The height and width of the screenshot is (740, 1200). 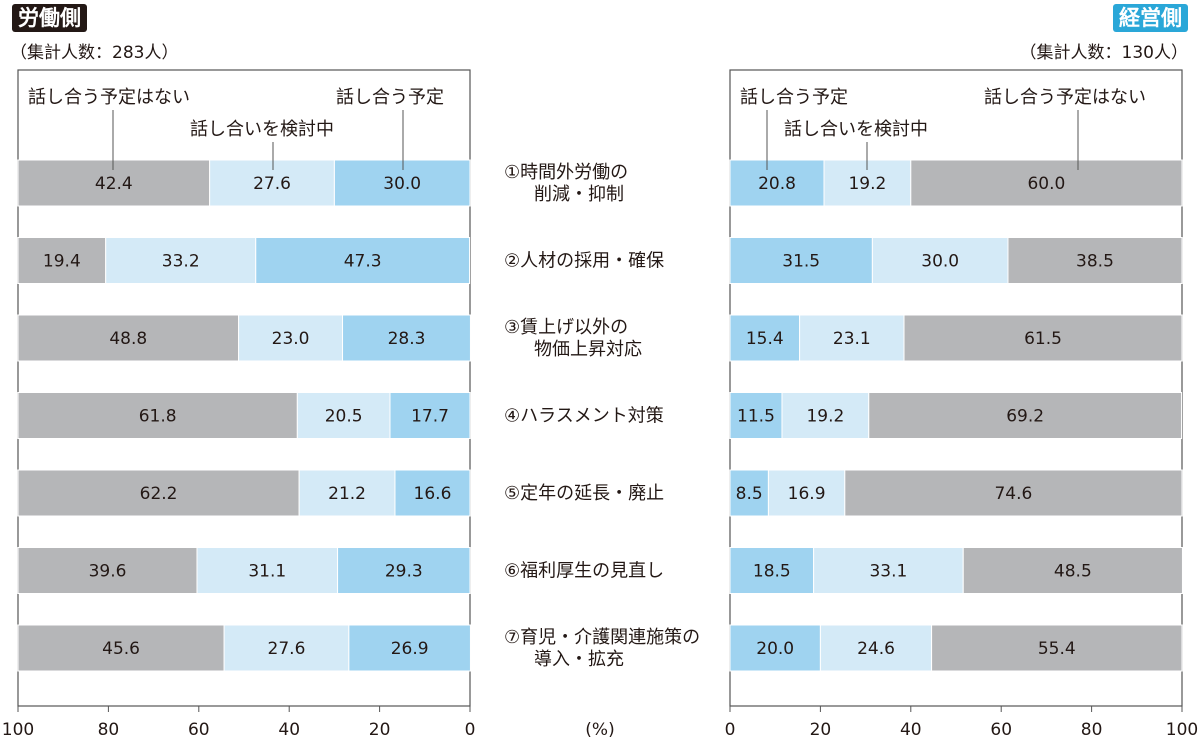 What do you see at coordinates (199, 730) in the screenshot?
I see `labor-axis-label-60: 60` at bounding box center [199, 730].